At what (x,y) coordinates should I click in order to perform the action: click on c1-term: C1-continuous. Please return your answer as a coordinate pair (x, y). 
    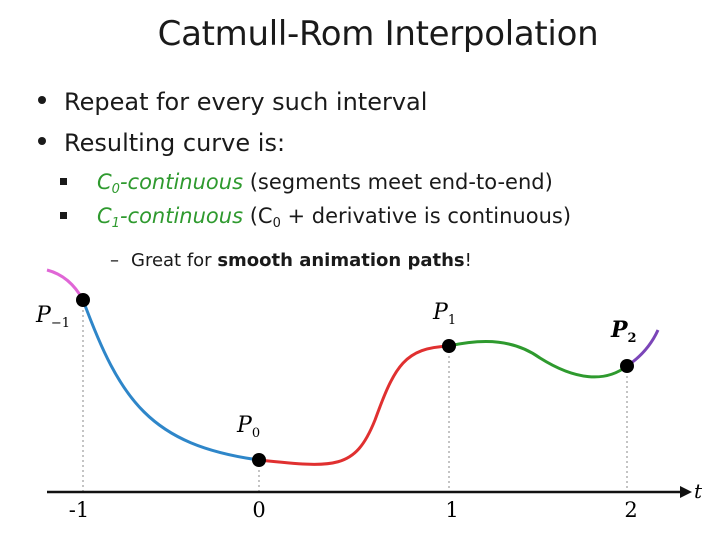
    Looking at the image, I should click on (170, 217).